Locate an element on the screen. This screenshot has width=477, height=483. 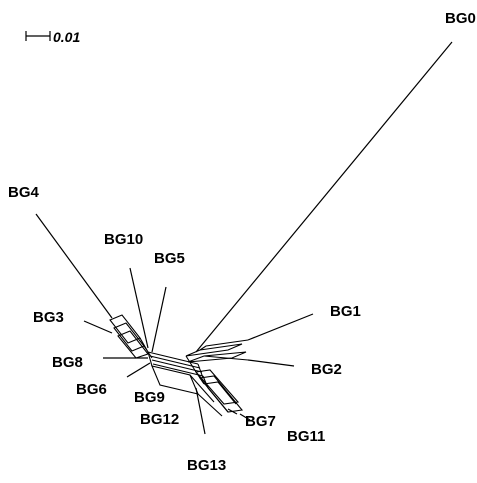
taxon-label-bg5: BG5 is located at coordinates (169, 258).